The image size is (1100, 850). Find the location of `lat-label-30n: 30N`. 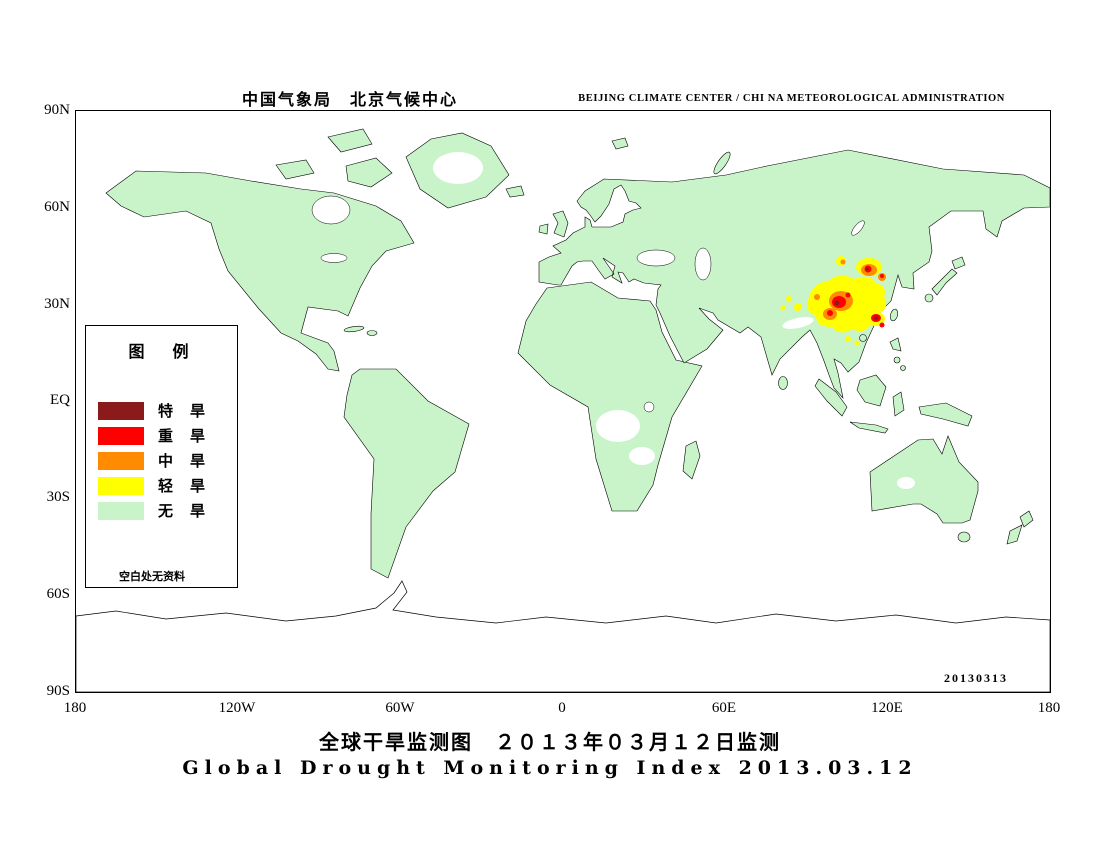

lat-label-30n: 30N is located at coordinates (57, 304).